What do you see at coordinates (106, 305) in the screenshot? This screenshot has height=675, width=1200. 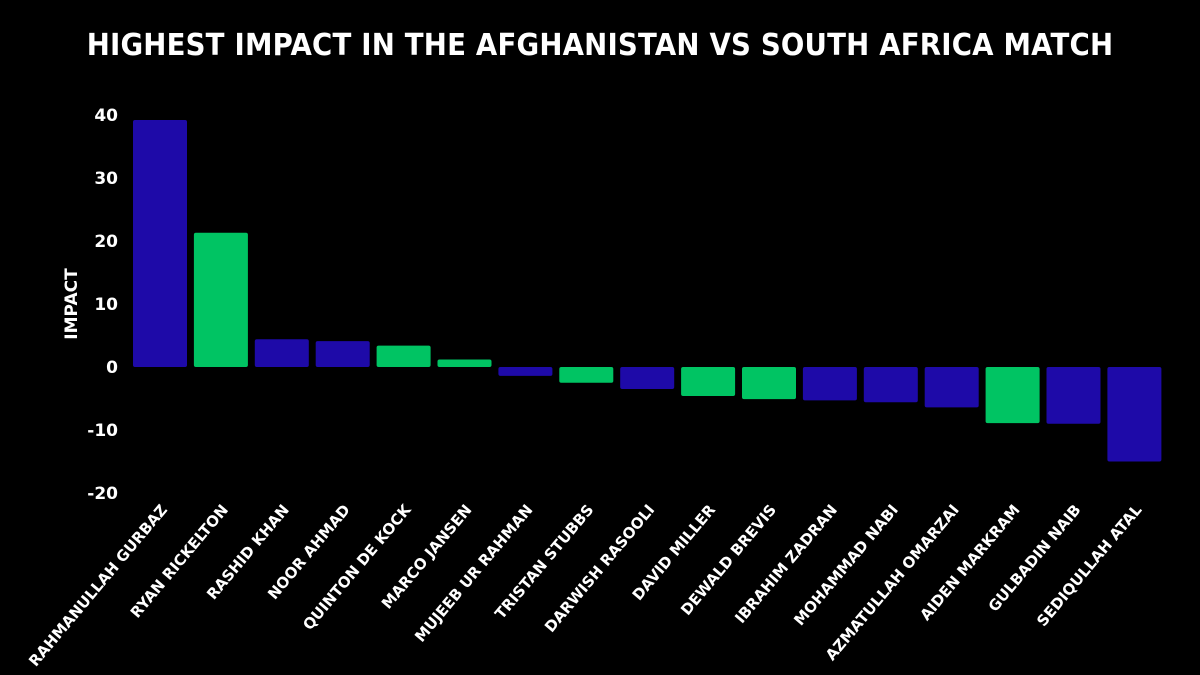 I see `y-tick-label: 10` at bounding box center [106, 305].